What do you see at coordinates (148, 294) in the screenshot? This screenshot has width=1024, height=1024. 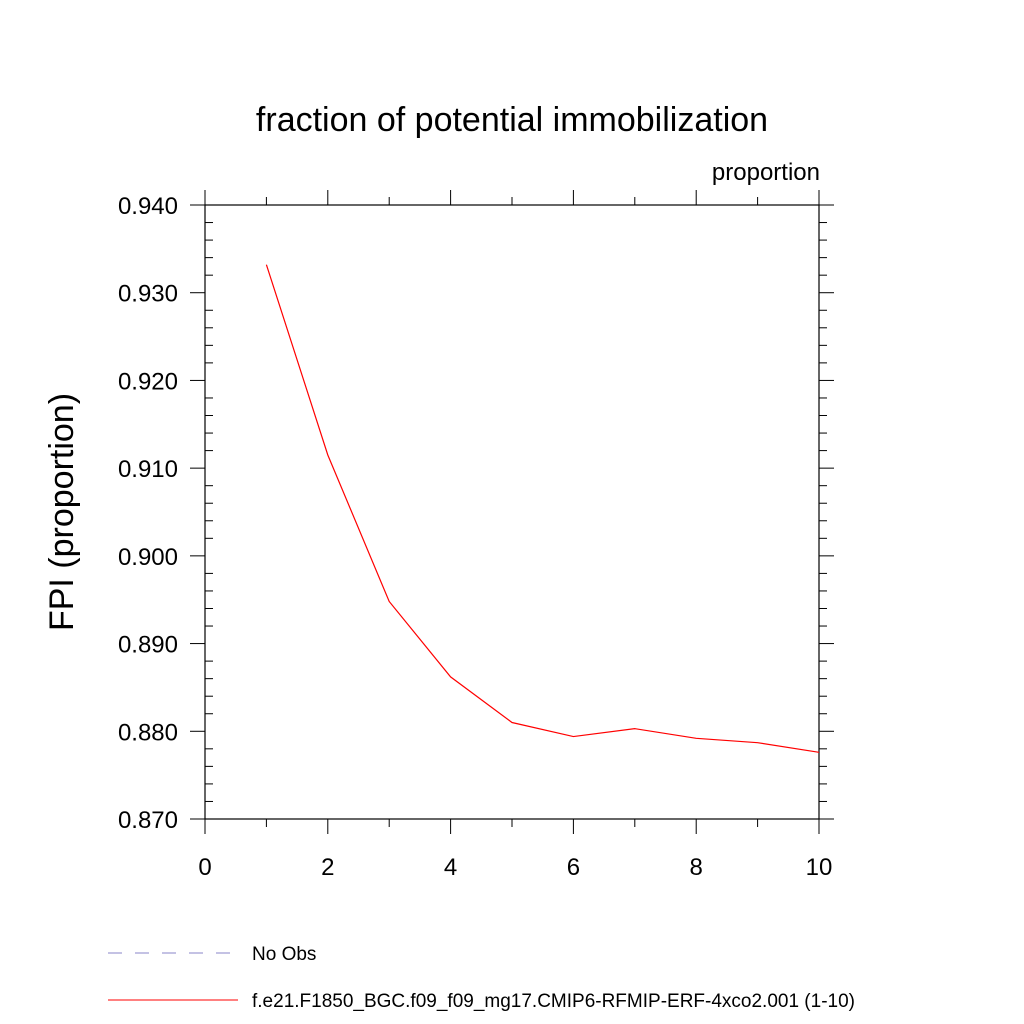 I see `y-tick-label: 0.930` at bounding box center [148, 294].